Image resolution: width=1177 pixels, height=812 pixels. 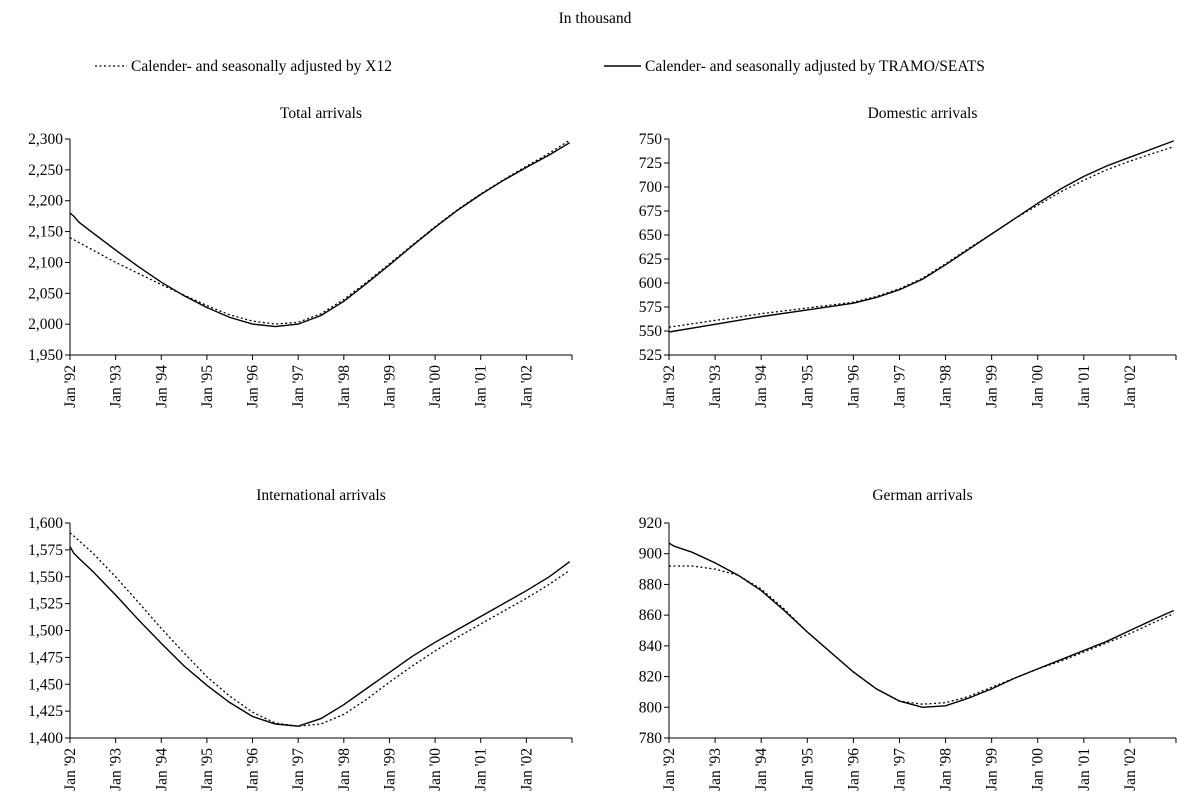 I want to click on y-tick-label: 600, so click(x=651, y=283).